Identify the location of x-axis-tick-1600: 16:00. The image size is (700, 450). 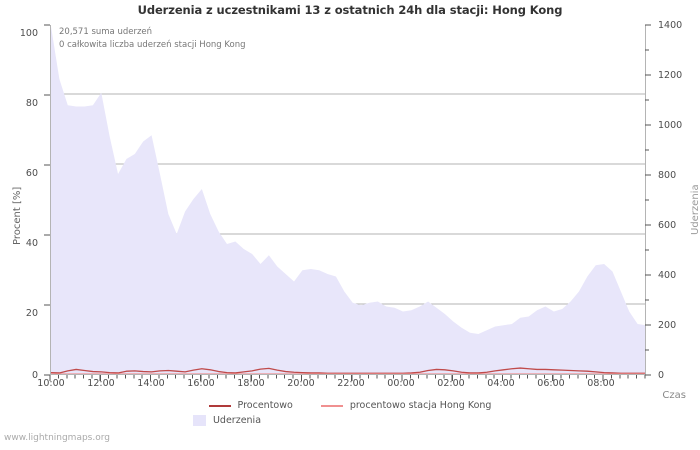
(201, 383).